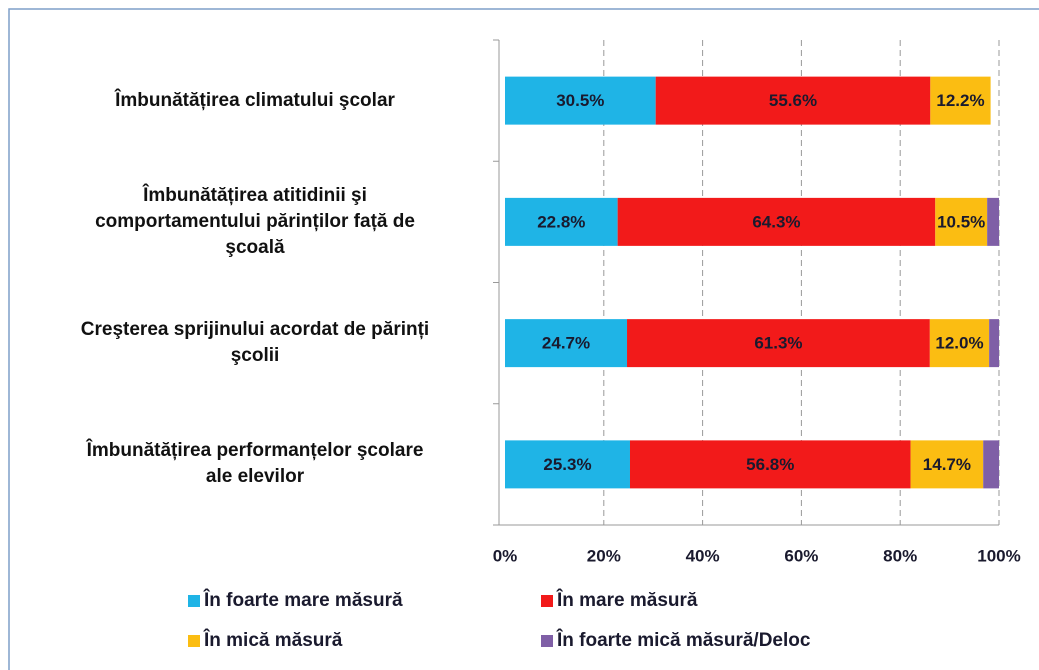 The height and width of the screenshot is (670, 1039). I want to click on data-label: 12.2%, so click(960, 100).